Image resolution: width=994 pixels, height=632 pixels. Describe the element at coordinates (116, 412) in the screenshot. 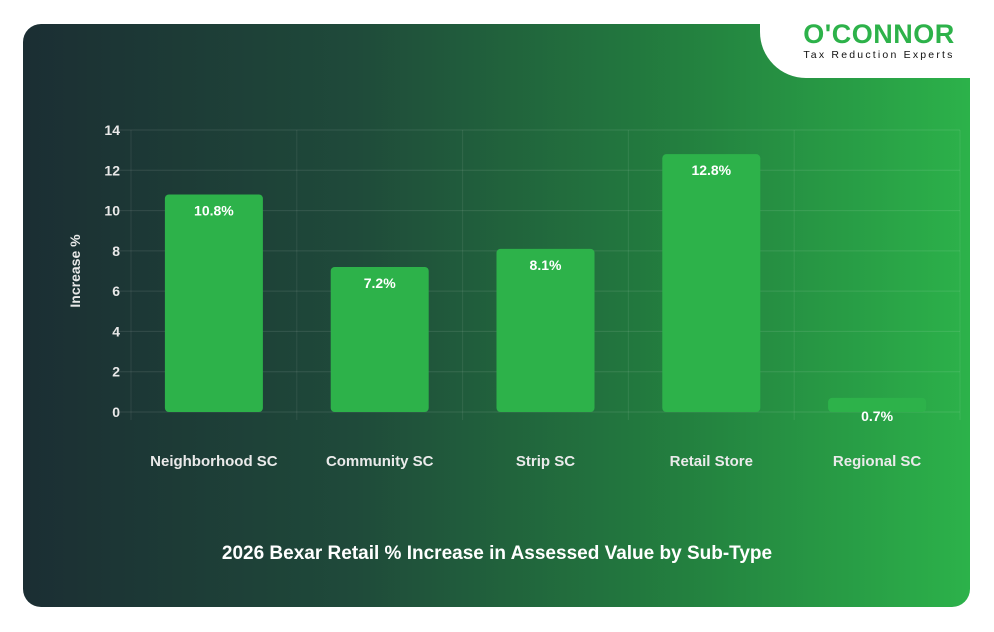

I see `y-tick-label: 0` at that location.